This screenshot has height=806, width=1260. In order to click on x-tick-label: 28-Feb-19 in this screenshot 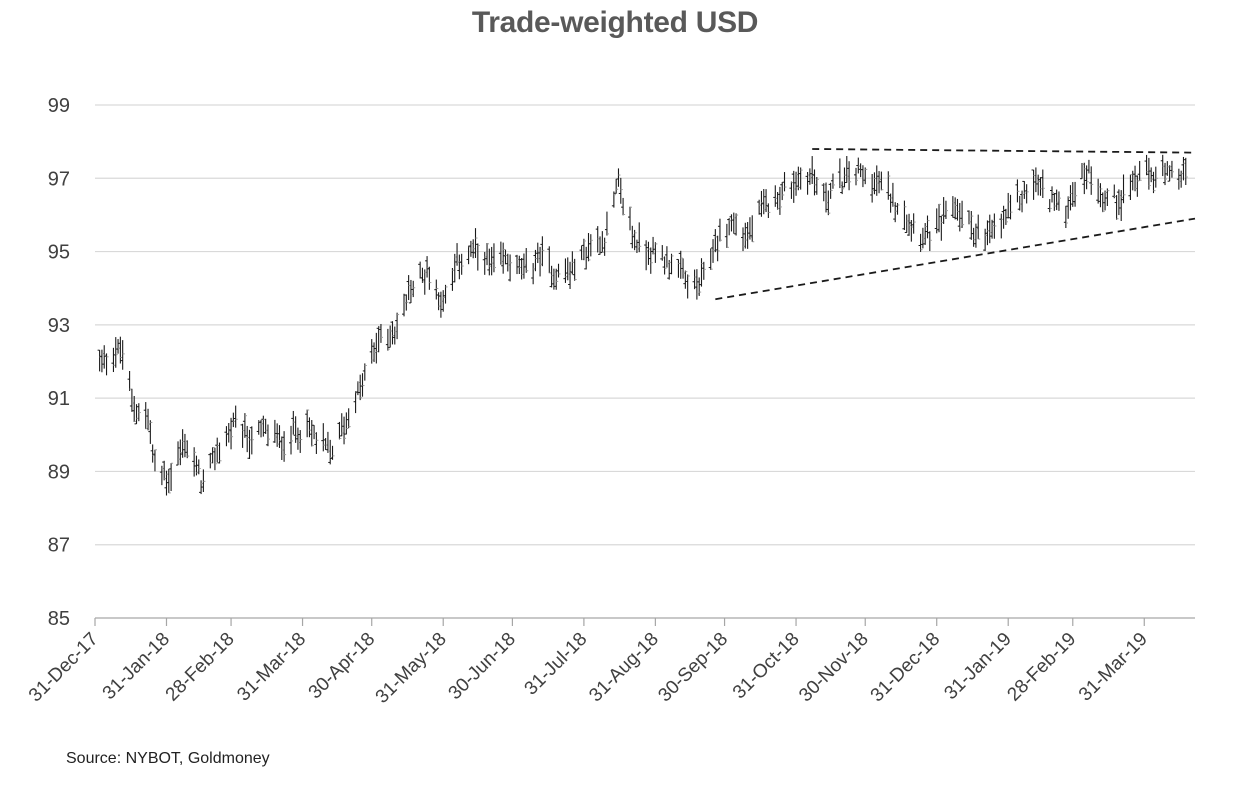, I will do `click(1041, 667)`.